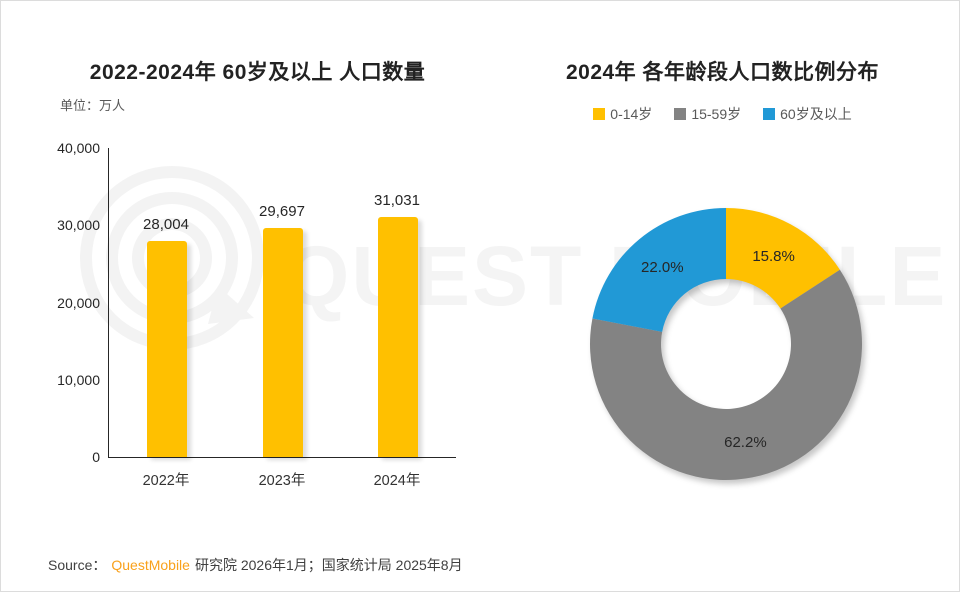 Image resolution: width=960 pixels, height=592 pixels. What do you see at coordinates (397, 200) in the screenshot?
I see `bar-value-label: 31,031` at bounding box center [397, 200].